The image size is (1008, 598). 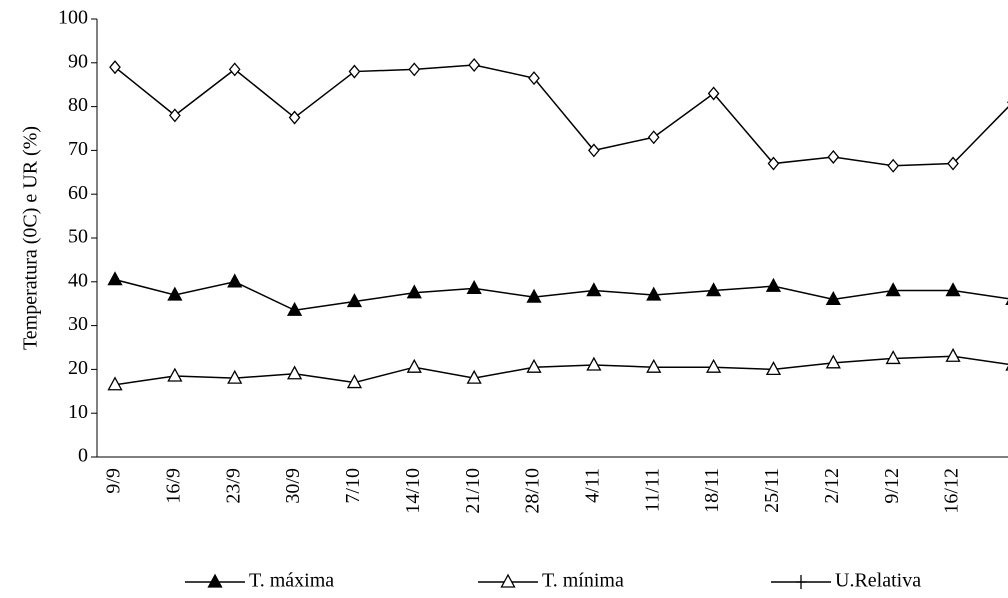 I want to click on x-tick-label: 18/11, so click(x=712, y=490).